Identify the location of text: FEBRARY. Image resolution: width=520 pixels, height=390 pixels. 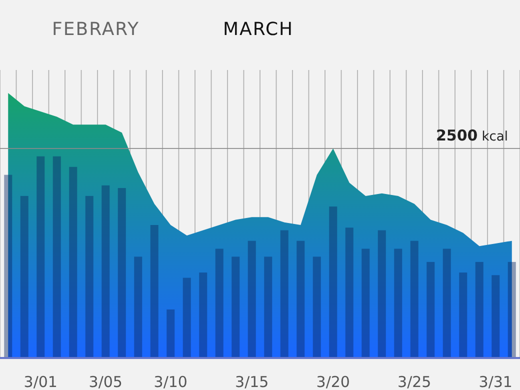
(96, 29).